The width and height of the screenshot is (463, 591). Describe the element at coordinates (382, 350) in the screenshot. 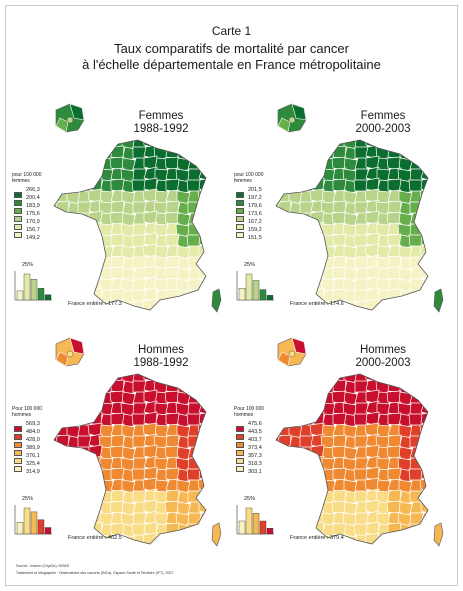

I see `map-title-group: Hommes` at that location.